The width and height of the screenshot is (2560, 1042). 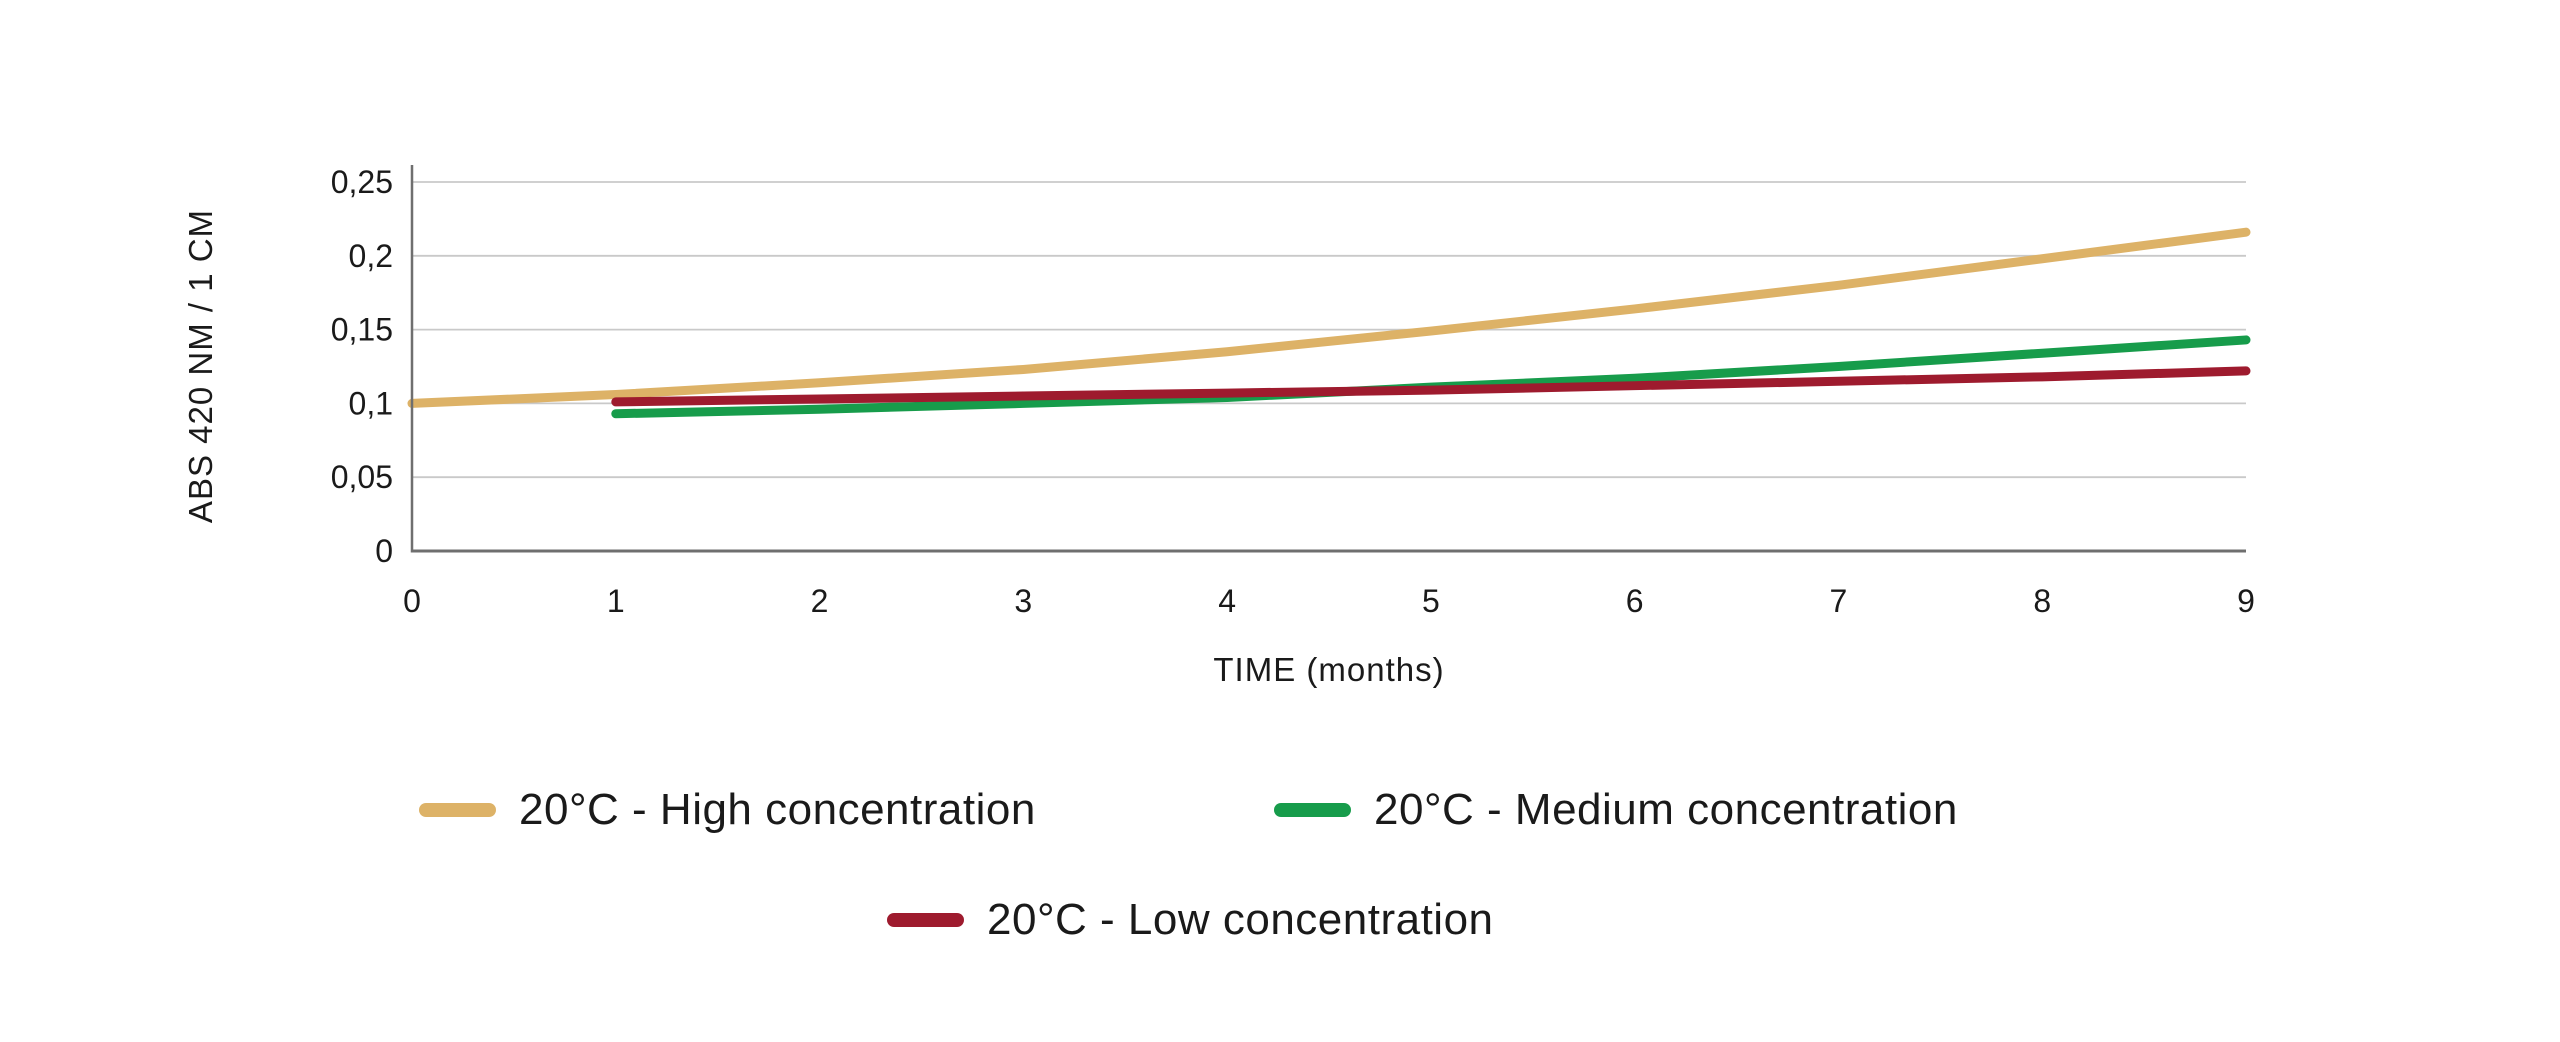 What do you see at coordinates (1431, 386) in the screenshot?
I see `series-line-low` at bounding box center [1431, 386].